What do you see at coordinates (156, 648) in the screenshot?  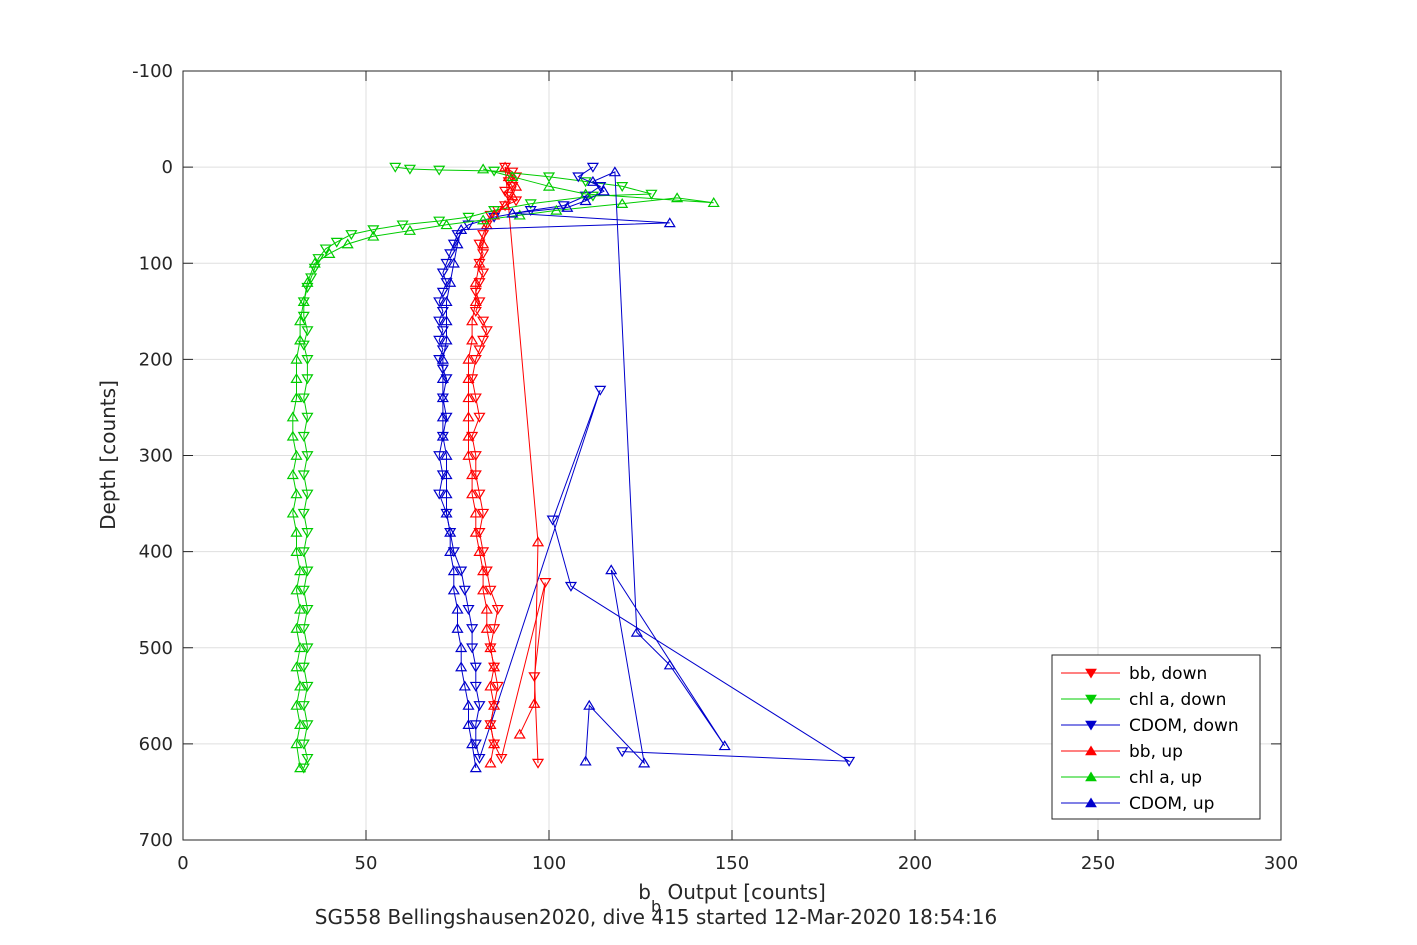 I see `y-tick-label: 500` at bounding box center [156, 648].